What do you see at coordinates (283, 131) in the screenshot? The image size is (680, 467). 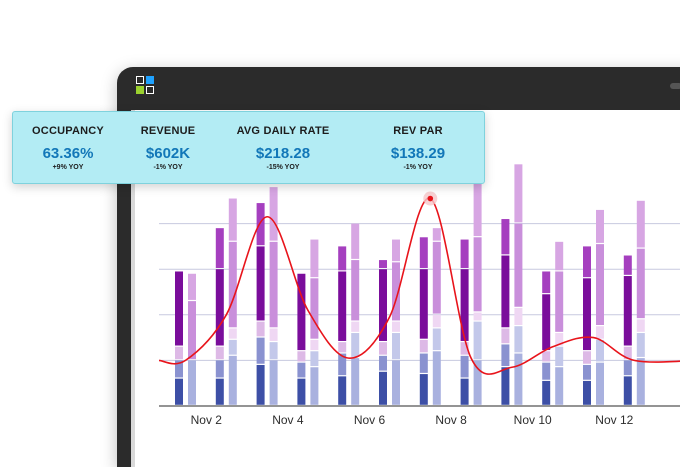 I see `kpi-label: AVG DAILY RATE` at bounding box center [283, 131].